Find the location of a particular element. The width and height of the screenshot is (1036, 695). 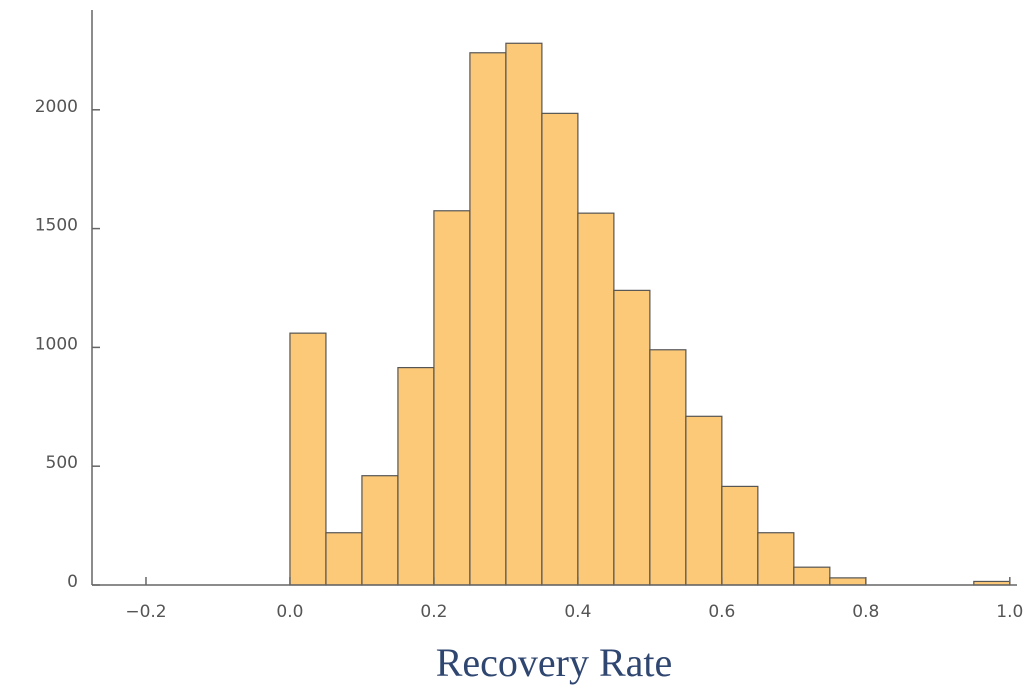

y-tick-label: 2000 is located at coordinates (56, 107).